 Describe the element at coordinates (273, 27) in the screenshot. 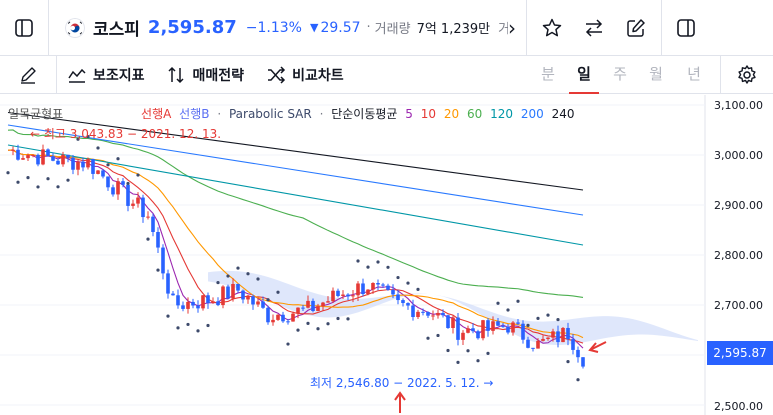

I see `change-percent: −1.13%` at that location.